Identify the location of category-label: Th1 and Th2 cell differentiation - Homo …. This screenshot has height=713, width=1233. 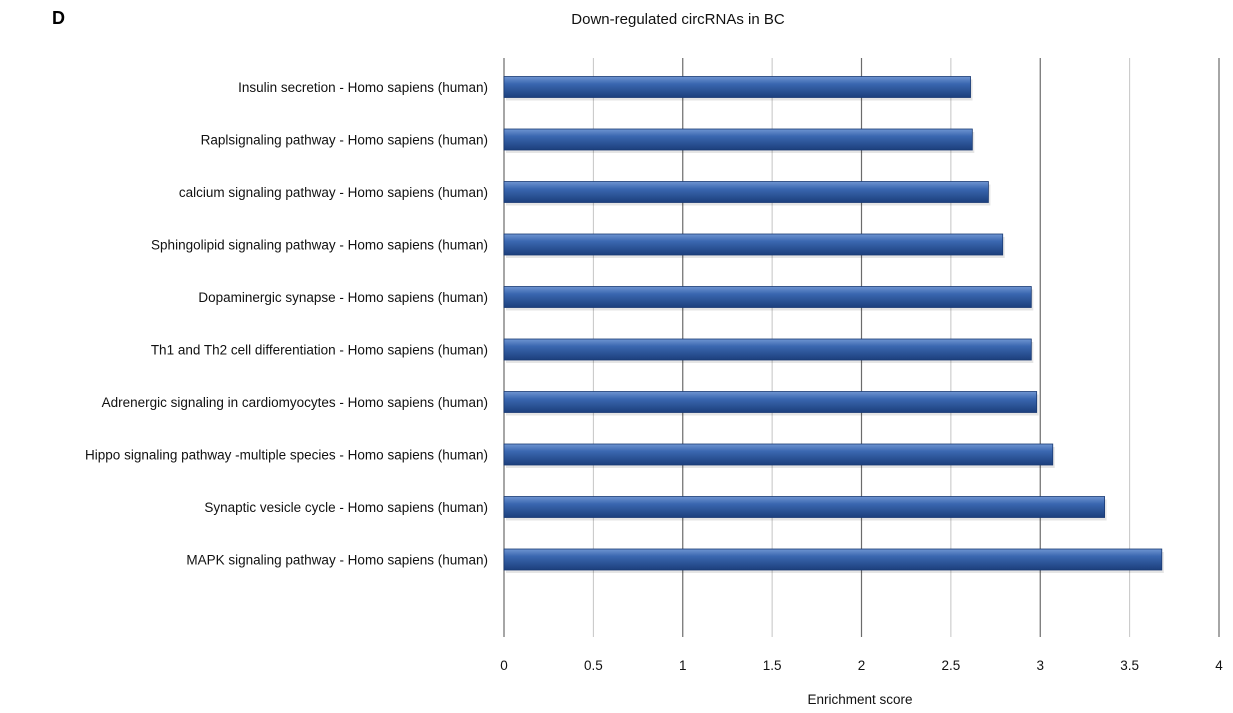
(319, 350).